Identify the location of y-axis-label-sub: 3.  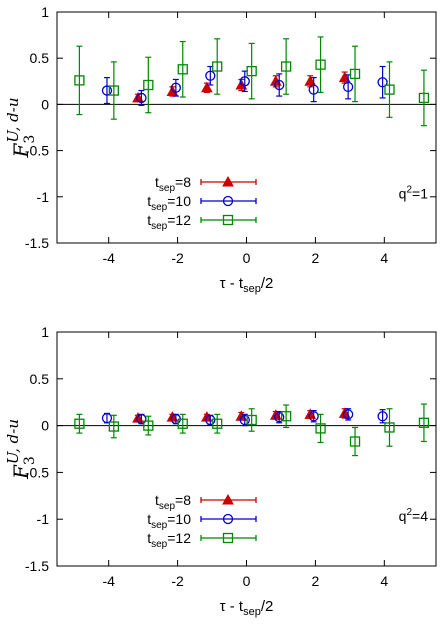
(30, 139).